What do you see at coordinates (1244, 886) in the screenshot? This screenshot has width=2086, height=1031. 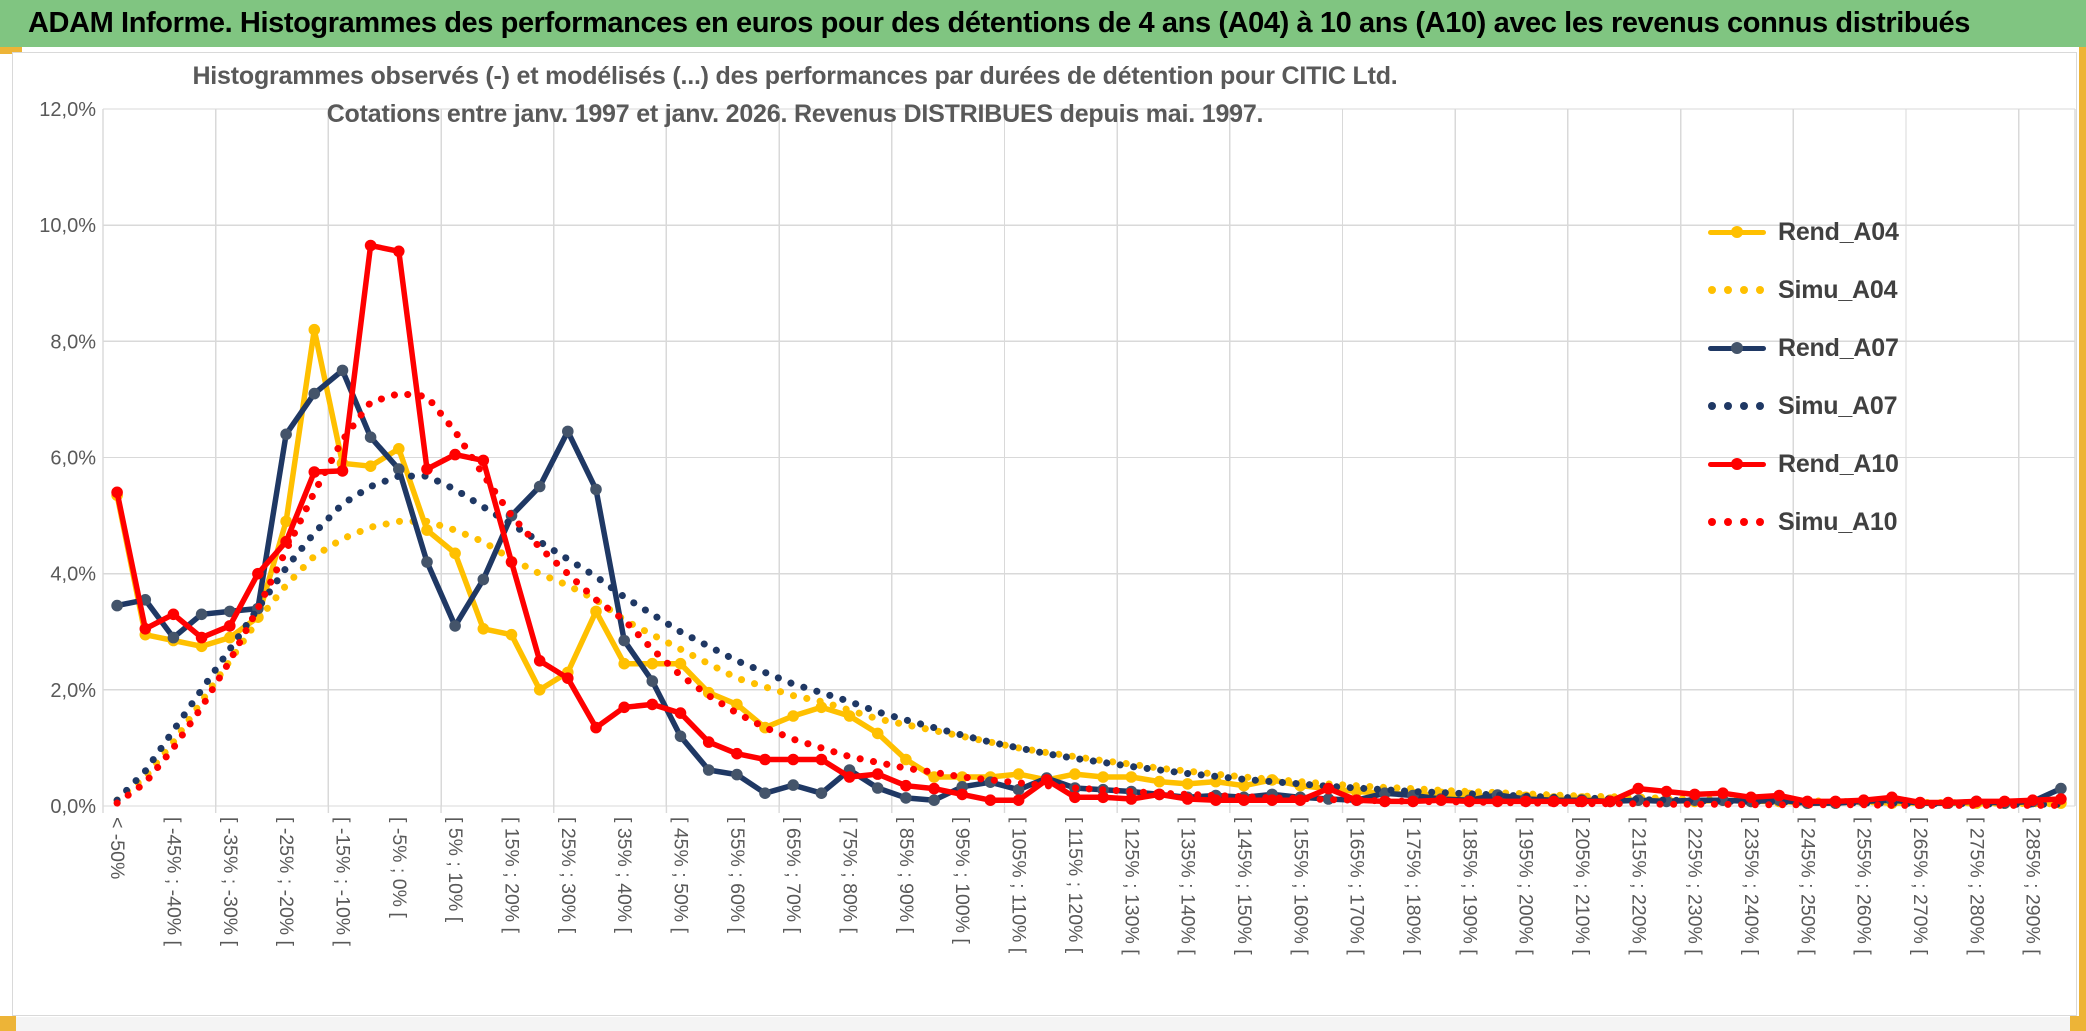 I see `x-axis-label: [ 145% ; 150% [` at bounding box center [1244, 886].